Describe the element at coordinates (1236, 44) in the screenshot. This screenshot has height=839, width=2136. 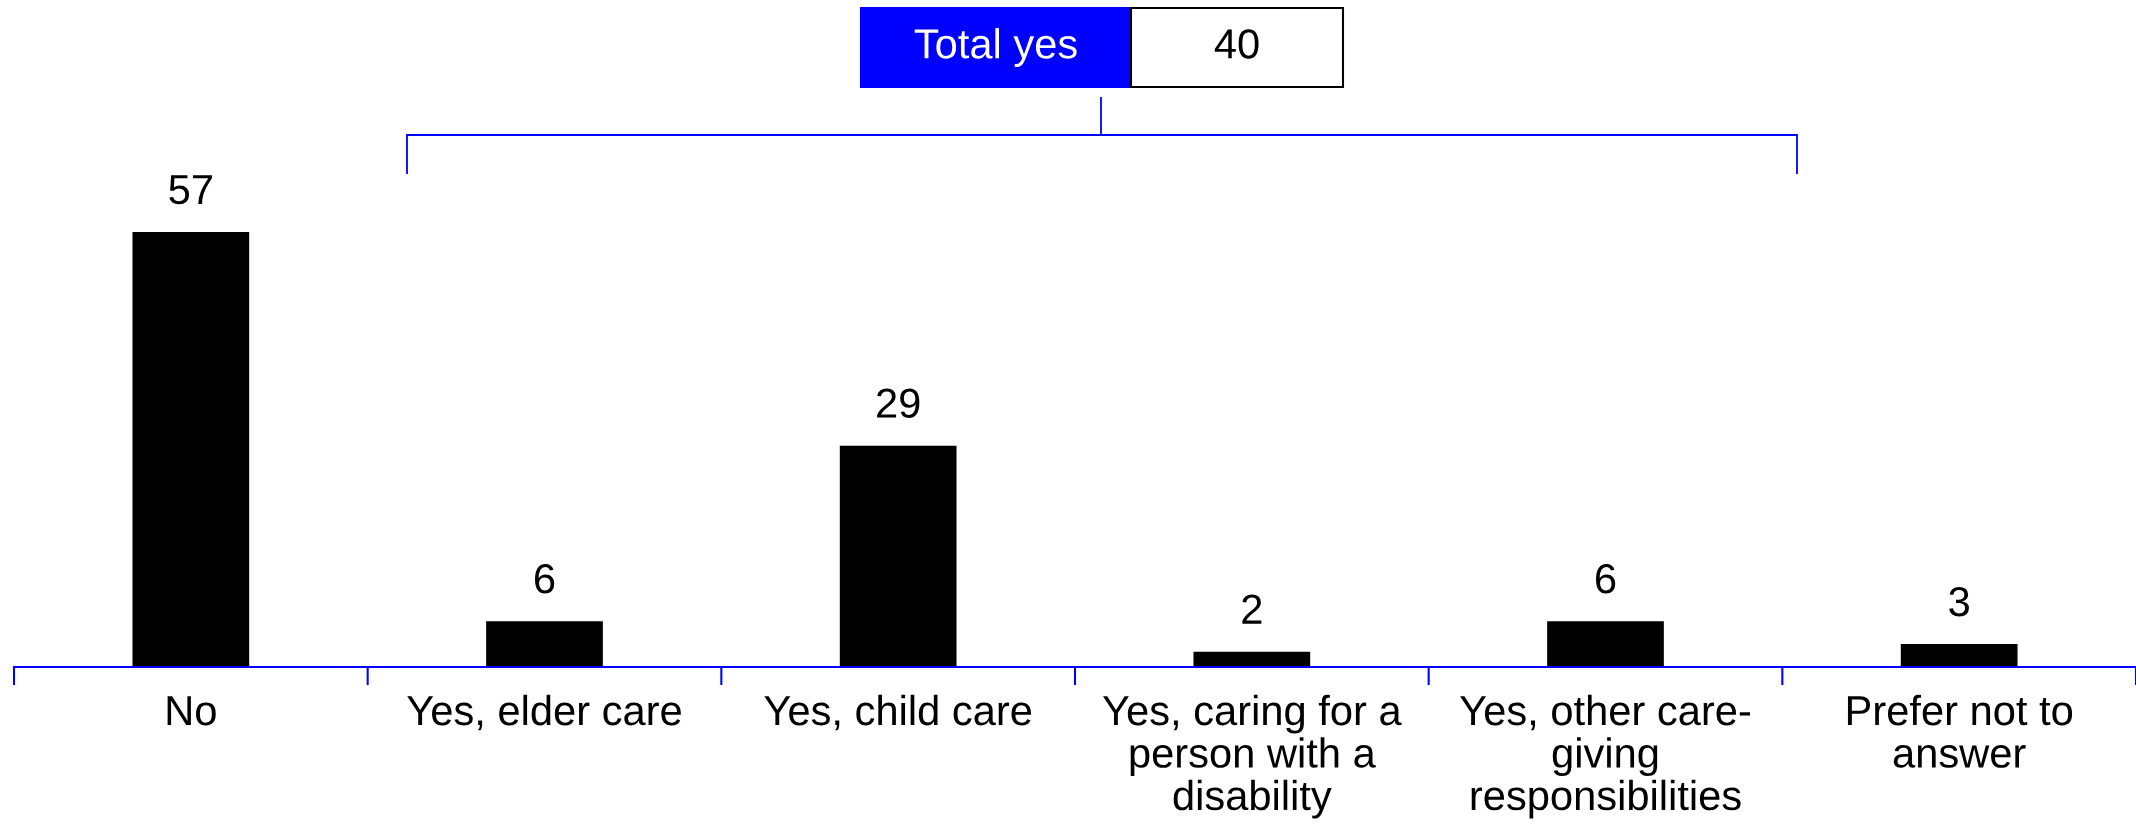
I see `text: 40` at that location.